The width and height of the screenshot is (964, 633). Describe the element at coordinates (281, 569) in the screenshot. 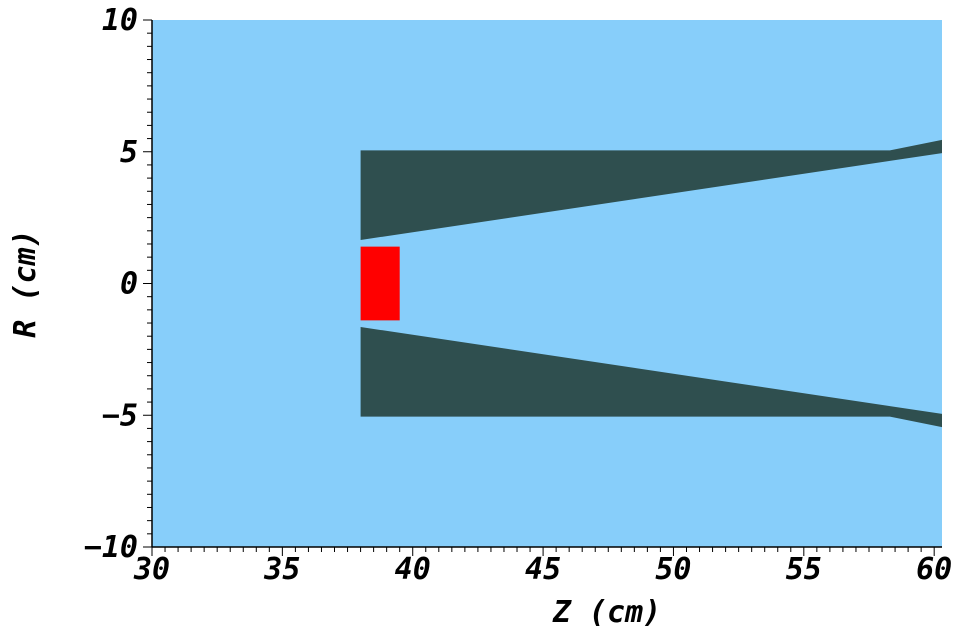

I see `x-tick-label: 35` at that location.